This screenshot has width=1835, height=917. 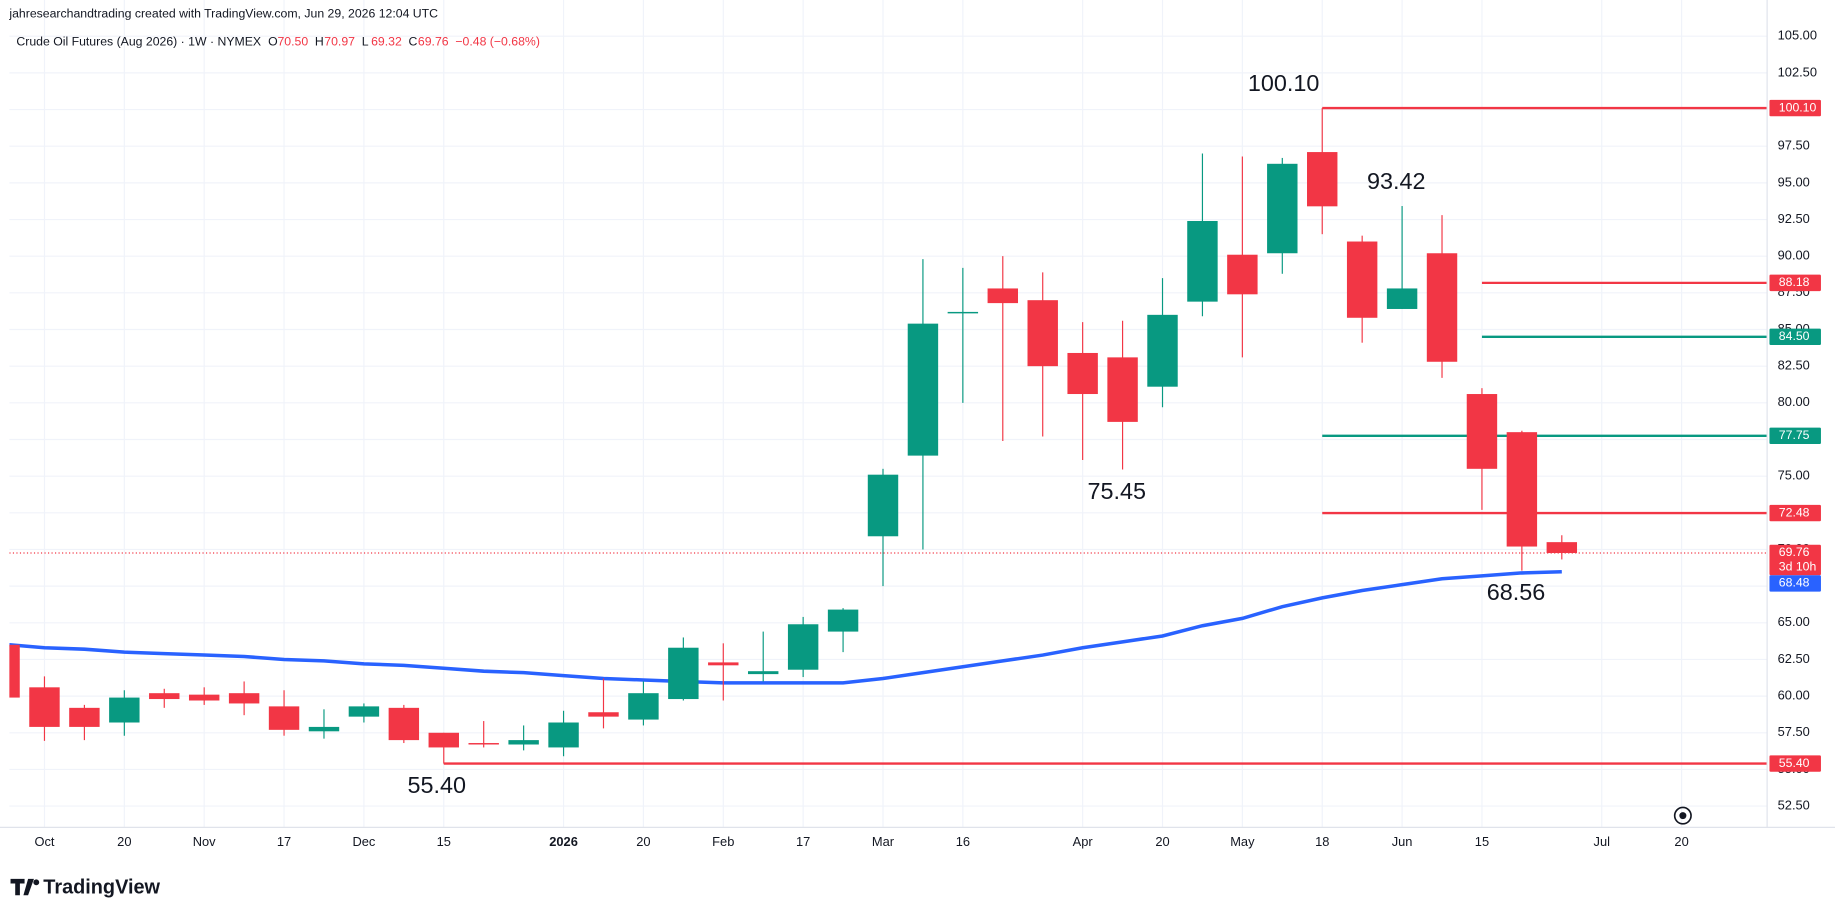 I want to click on price-tag-label: 88.18, so click(x=1794, y=282).